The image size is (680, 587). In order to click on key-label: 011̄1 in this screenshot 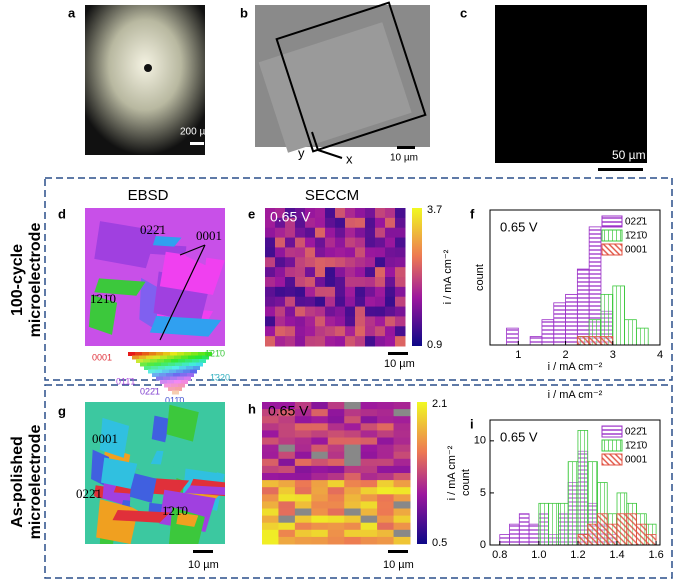, I will do `click(125, 381)`.